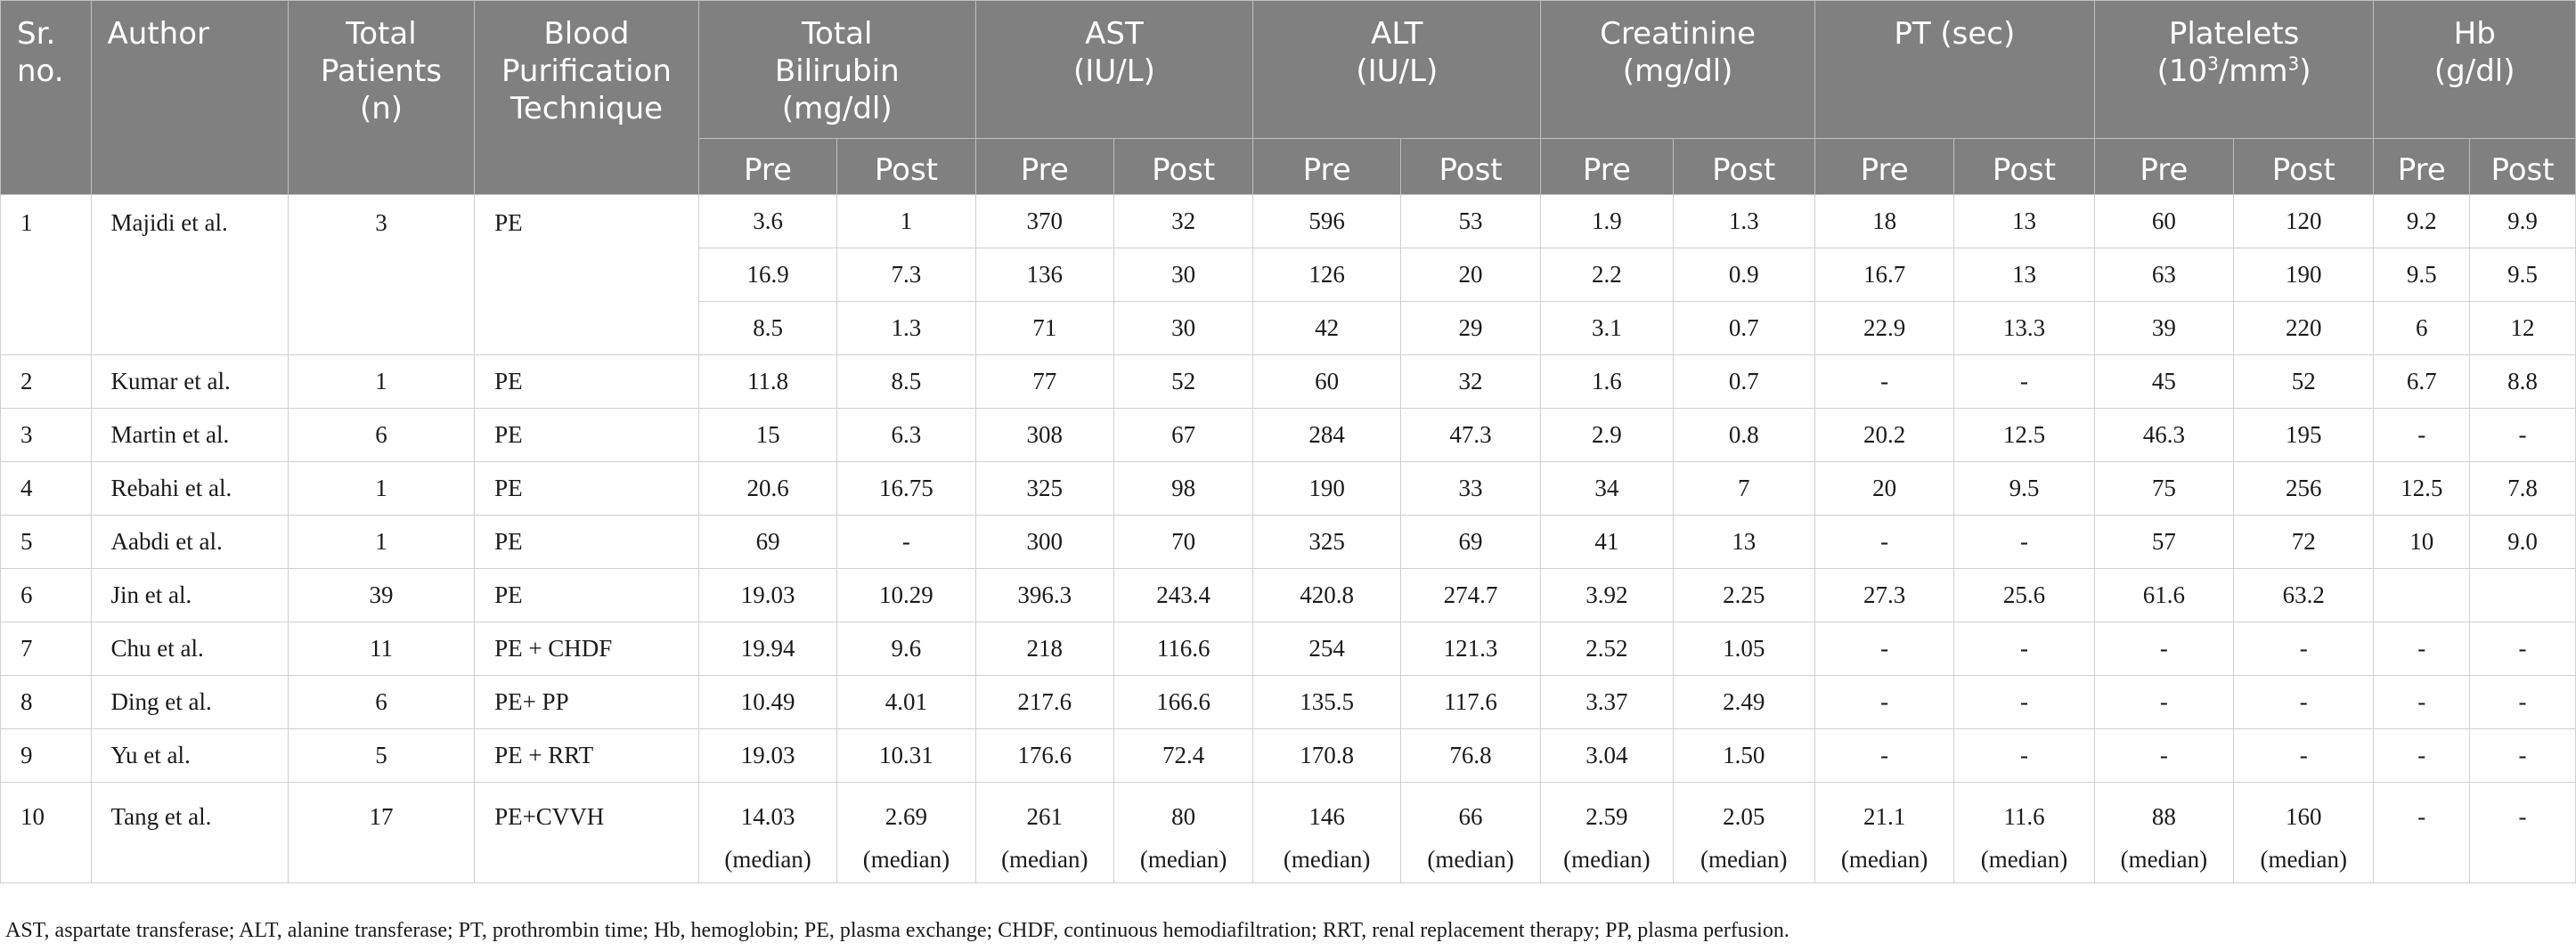 Image resolution: width=2576 pixels, height=951 pixels. I want to click on cell-value: 34, so click(1607, 488).